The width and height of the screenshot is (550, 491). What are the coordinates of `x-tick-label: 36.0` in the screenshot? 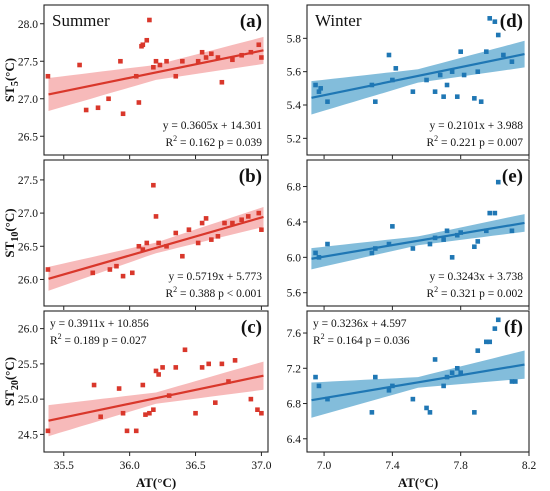 It's located at (130, 466).